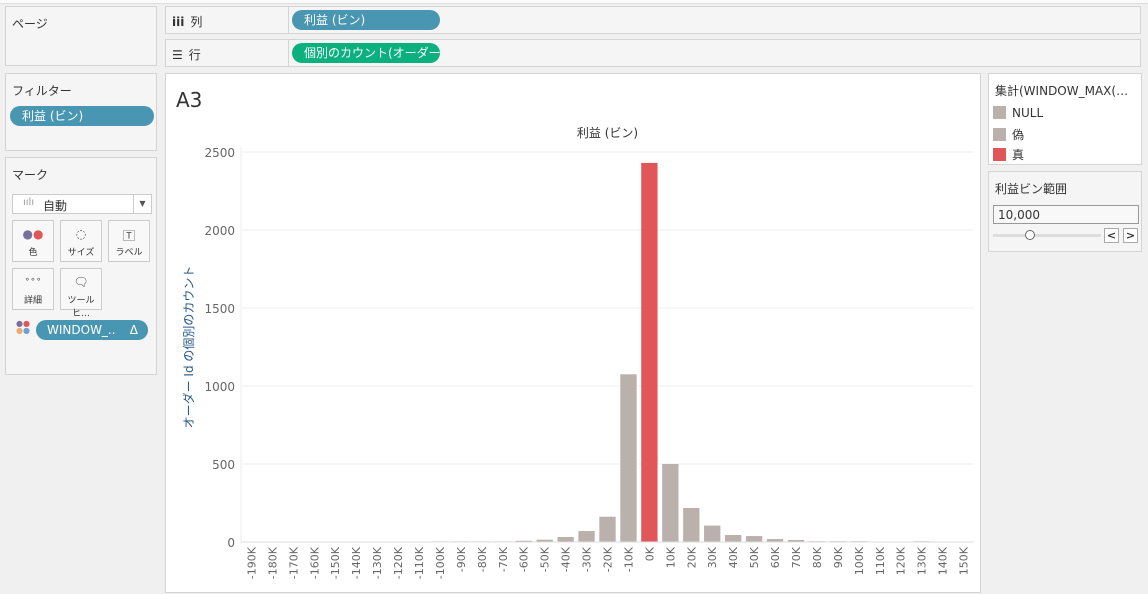 The height and width of the screenshot is (594, 1148). What do you see at coordinates (219, 309) in the screenshot?
I see `y-tick-label: 1500` at bounding box center [219, 309].